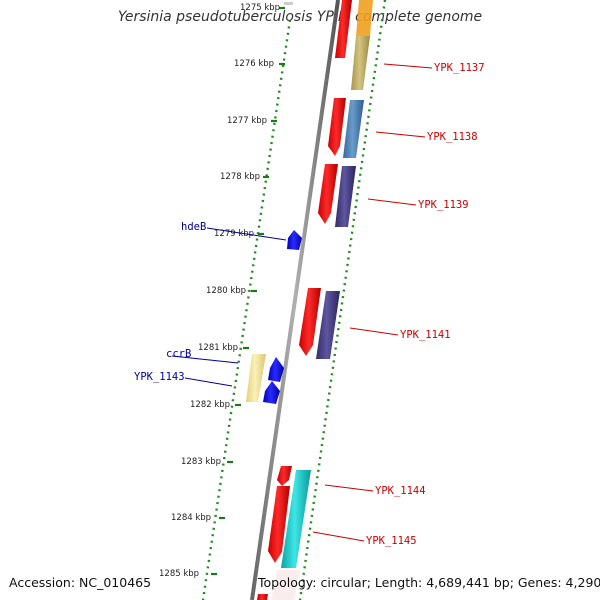 This screenshot has height=600, width=600. What do you see at coordinates (459, 68) in the screenshot?
I see `gene-label-ypk1137: YPK_1137` at bounding box center [459, 68].